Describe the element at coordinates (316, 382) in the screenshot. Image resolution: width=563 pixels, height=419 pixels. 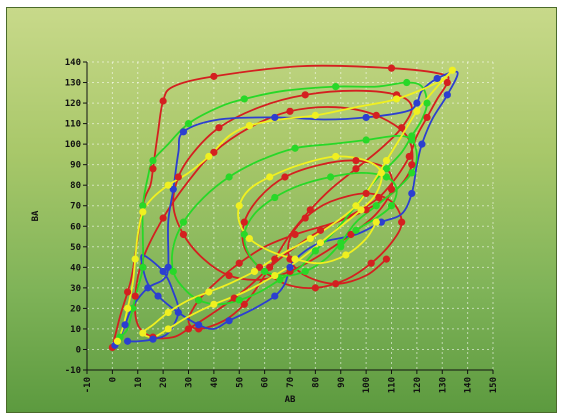
I see `x-tick-label: 80` at that location.